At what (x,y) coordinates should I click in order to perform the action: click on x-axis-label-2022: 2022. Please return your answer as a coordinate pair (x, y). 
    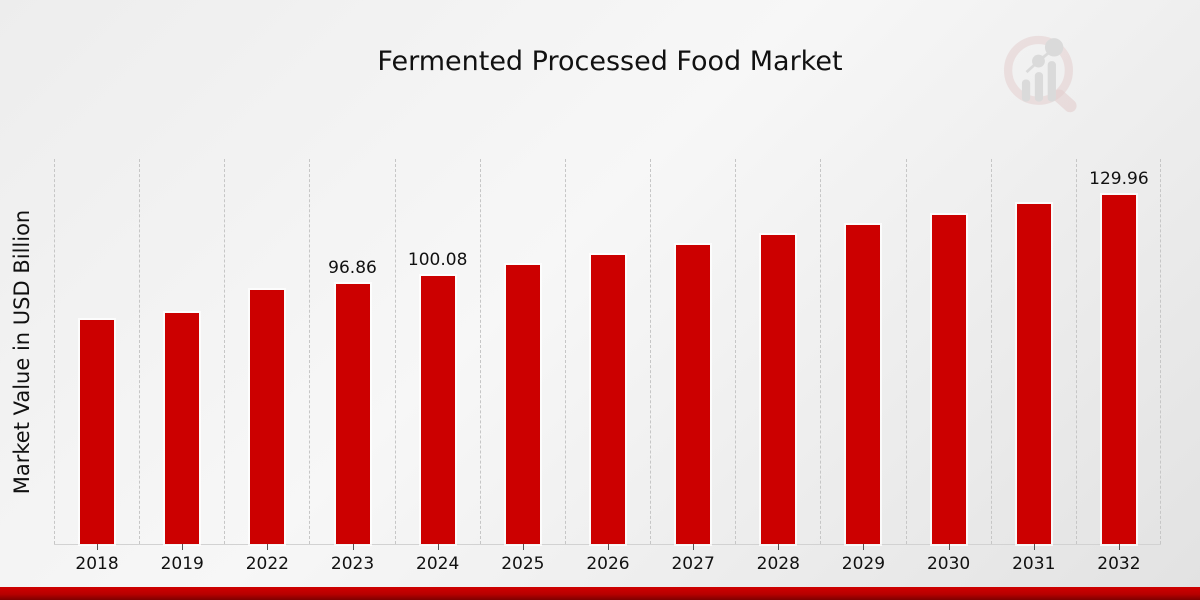
    Looking at the image, I should click on (267, 564).